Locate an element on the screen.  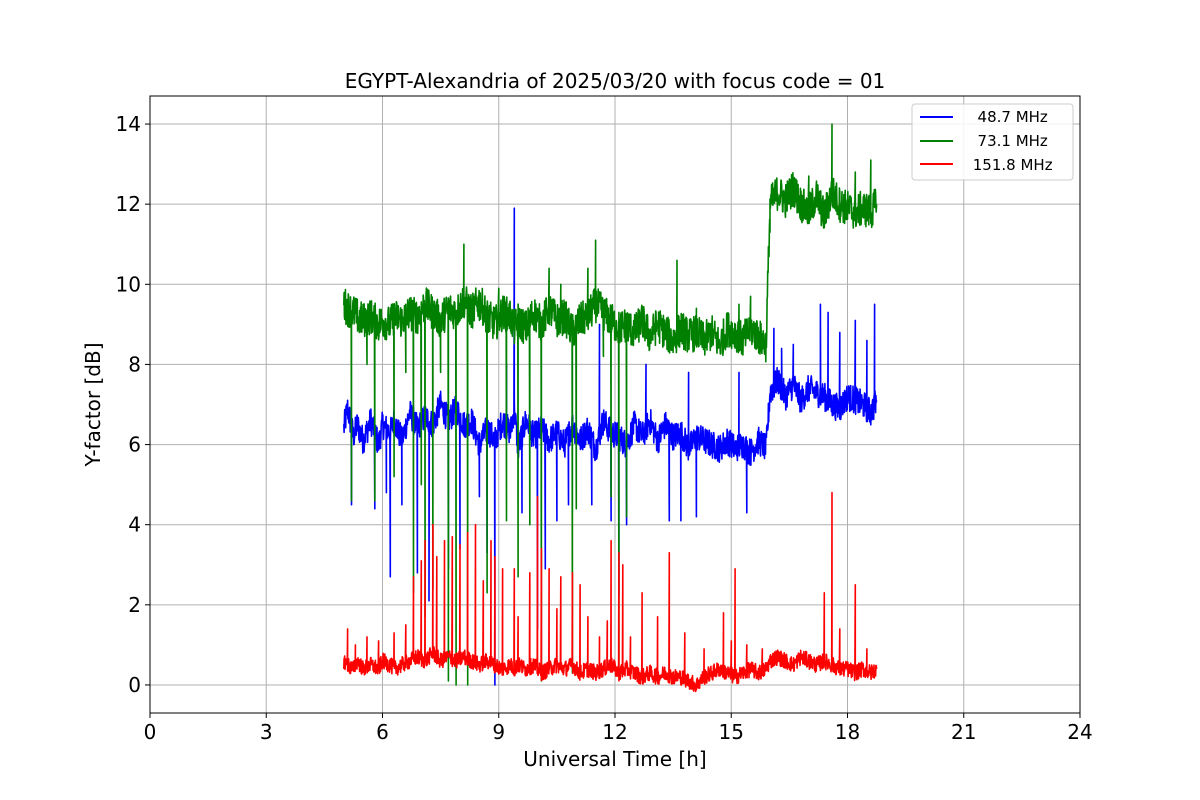
legend-label-series-0: 48.7 MHz is located at coordinates (1008, 117).